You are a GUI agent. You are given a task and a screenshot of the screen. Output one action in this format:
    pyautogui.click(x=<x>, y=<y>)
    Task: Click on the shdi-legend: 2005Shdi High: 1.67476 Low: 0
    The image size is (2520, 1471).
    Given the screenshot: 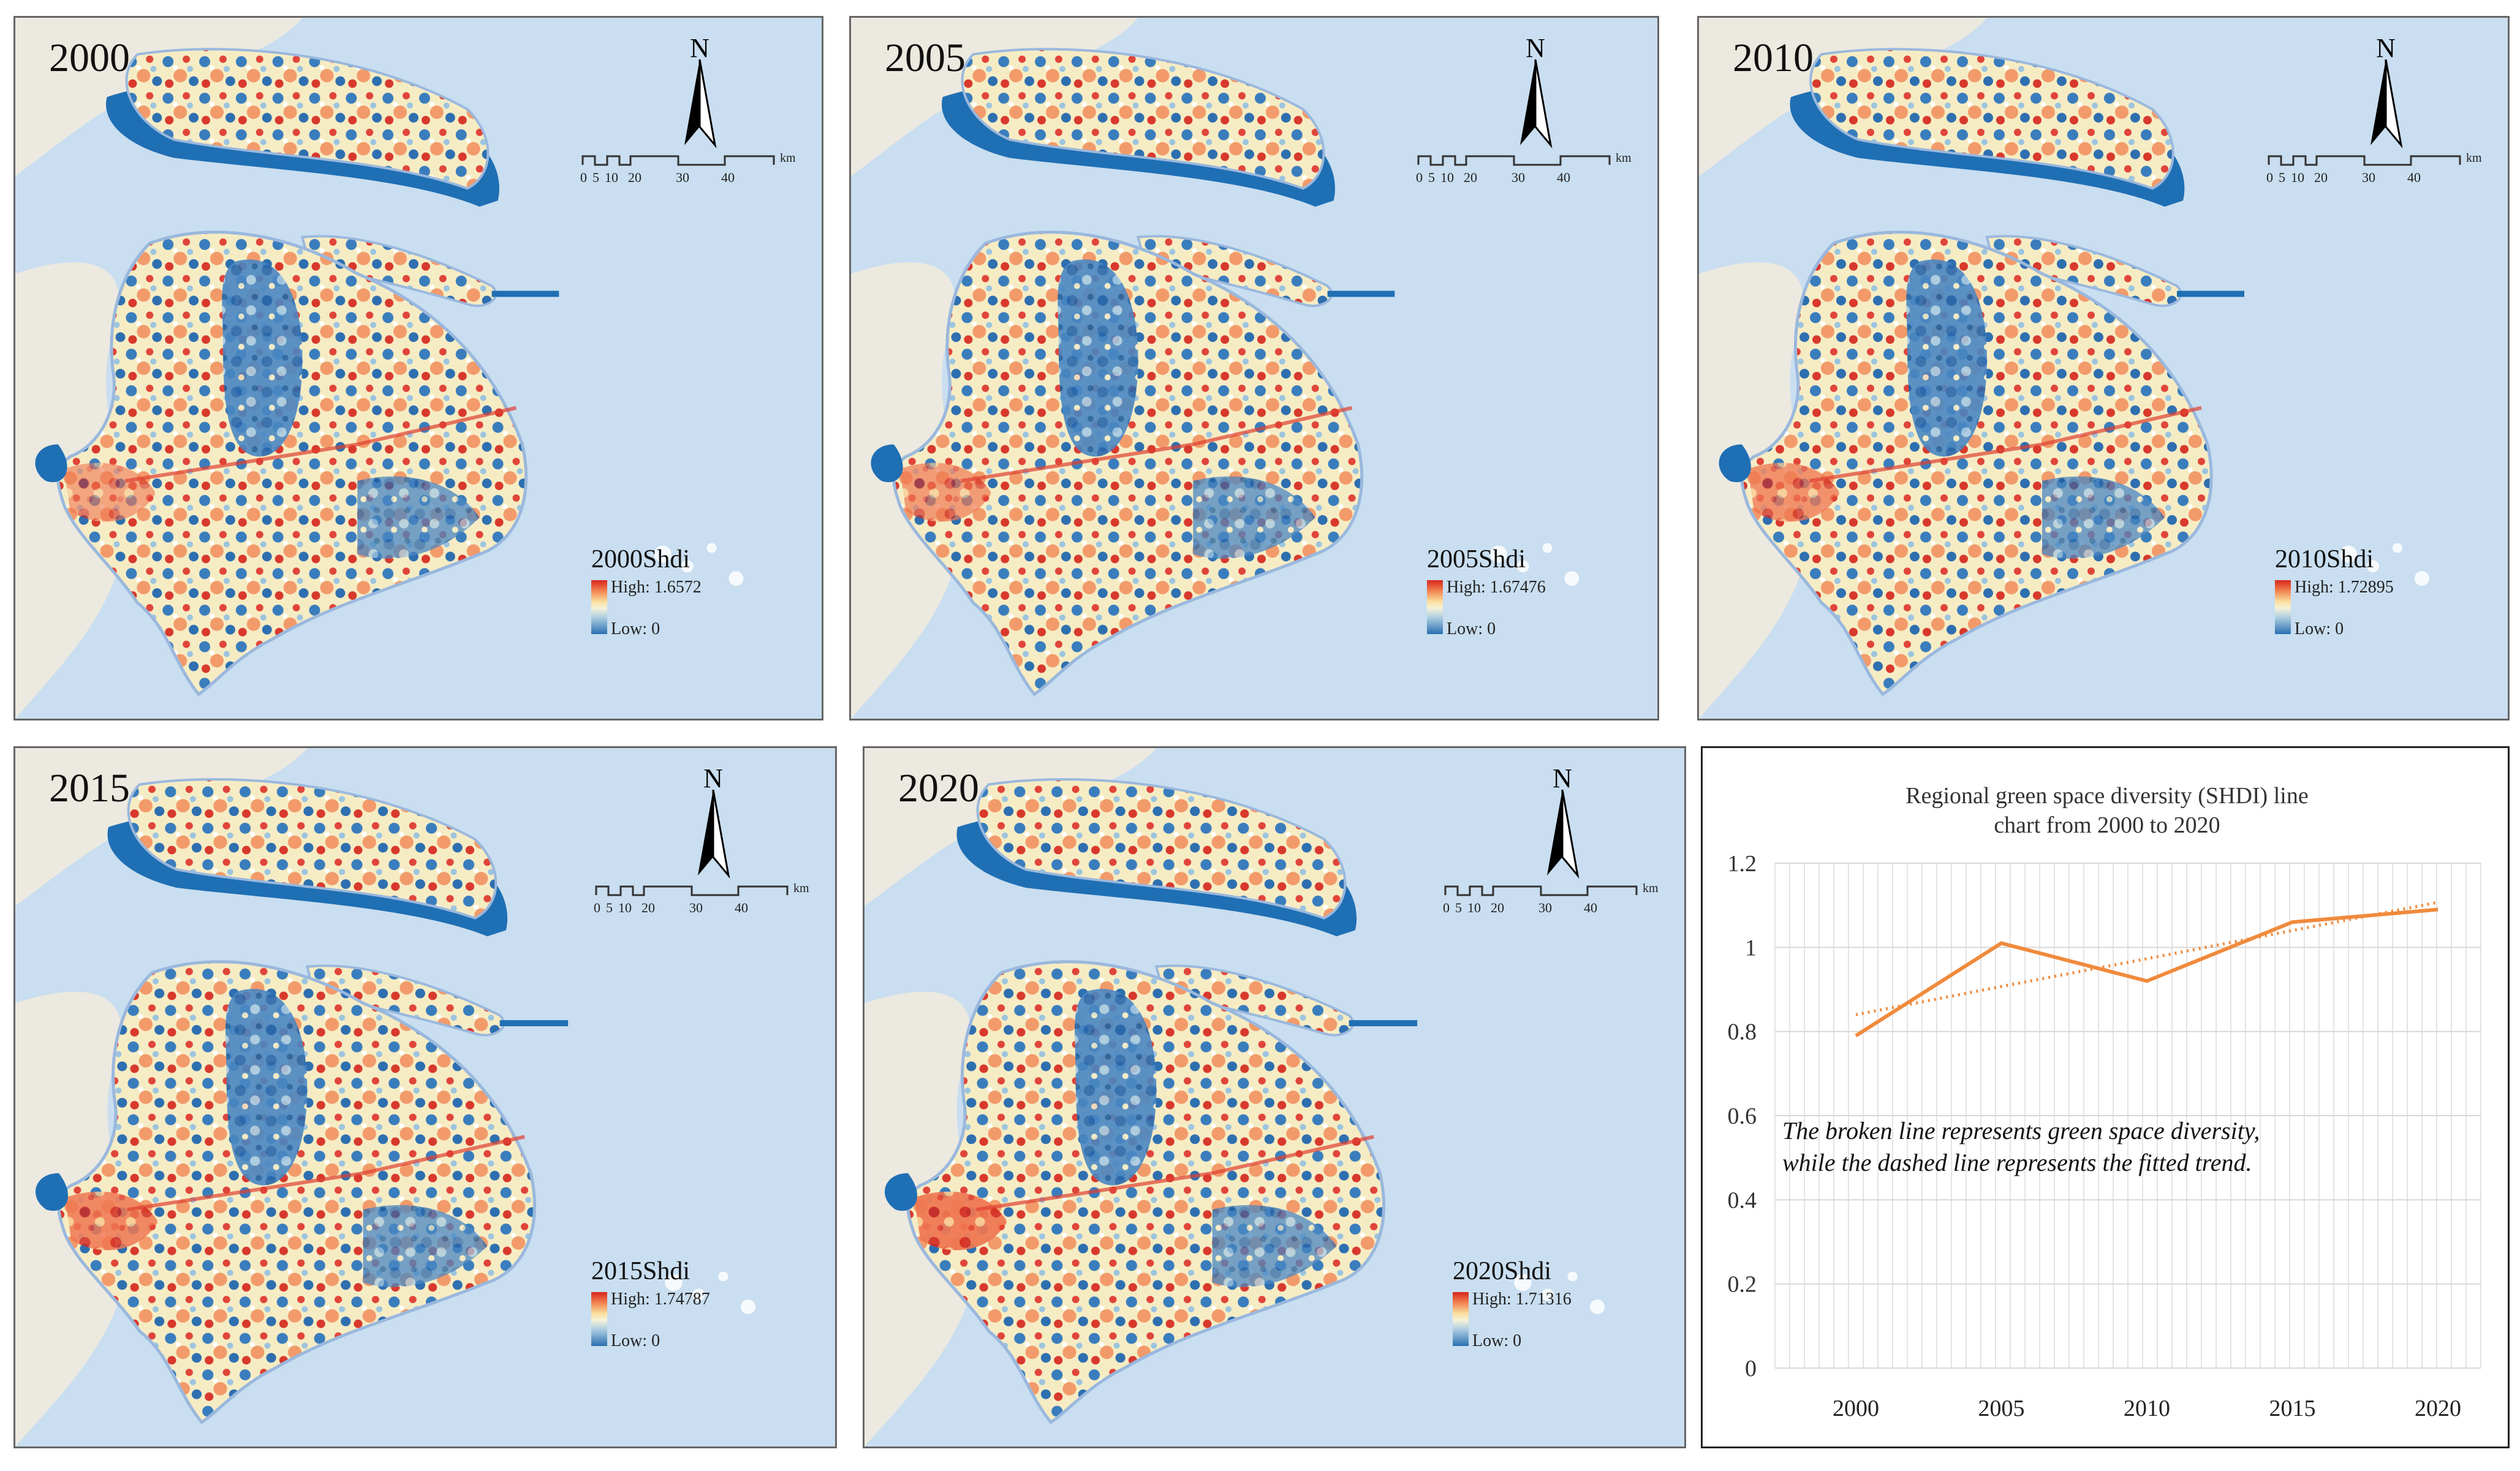 What is the action you would take?
    pyautogui.click(x=1506, y=597)
    